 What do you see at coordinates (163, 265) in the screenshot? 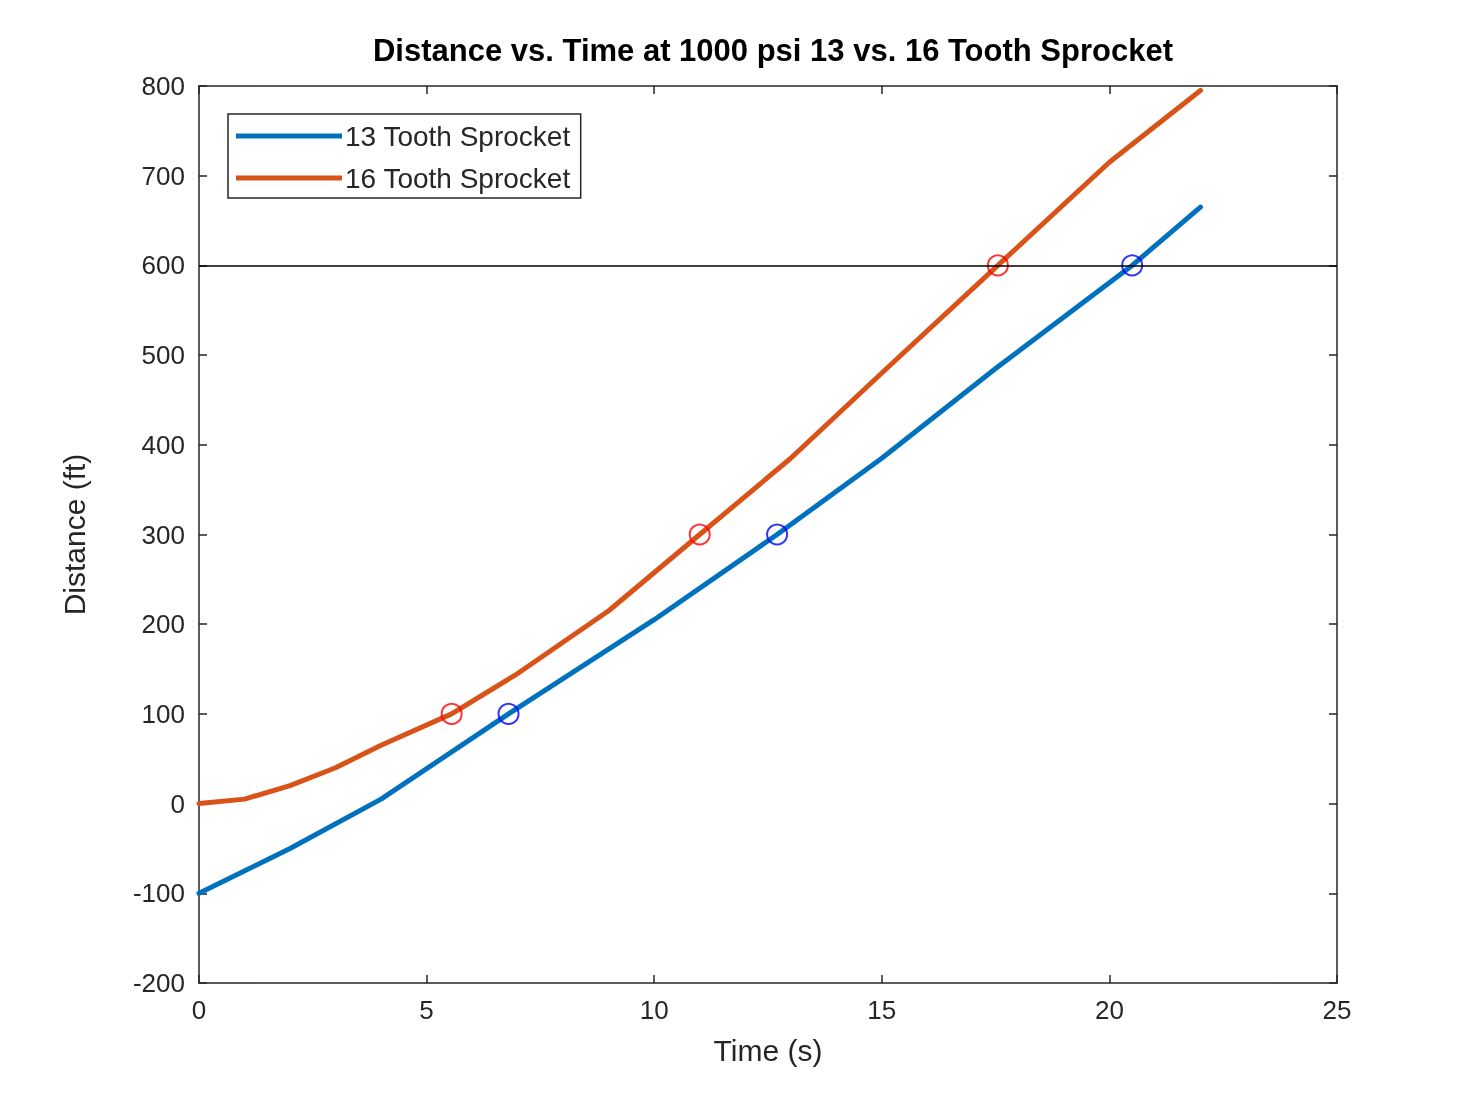
I see `y-tick-label: 600` at bounding box center [163, 265].